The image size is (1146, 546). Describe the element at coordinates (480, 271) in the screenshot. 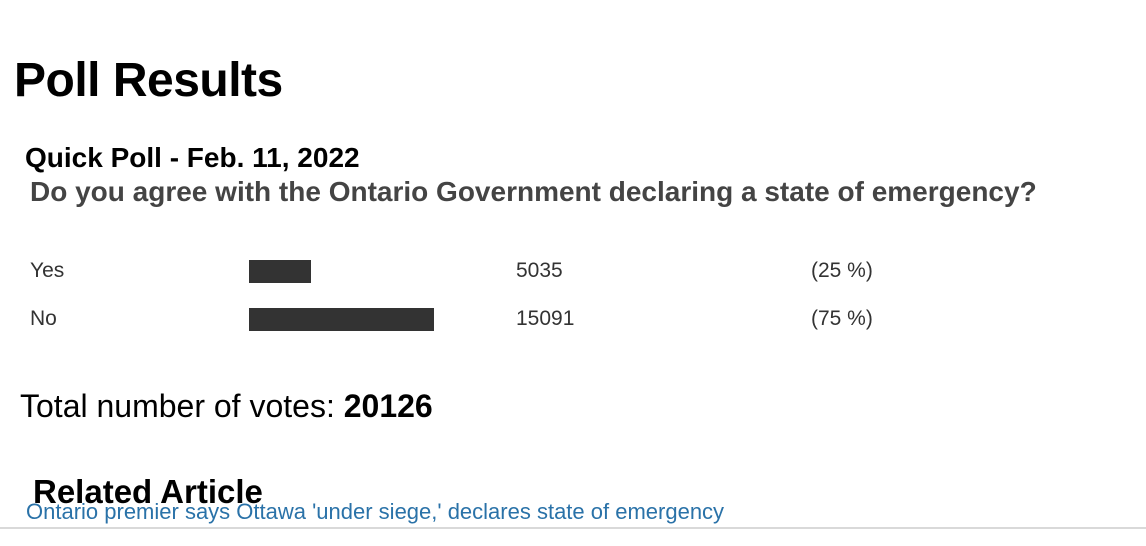

I see `poll-result-row-yes: Yes 5035 (25 %)` at that location.